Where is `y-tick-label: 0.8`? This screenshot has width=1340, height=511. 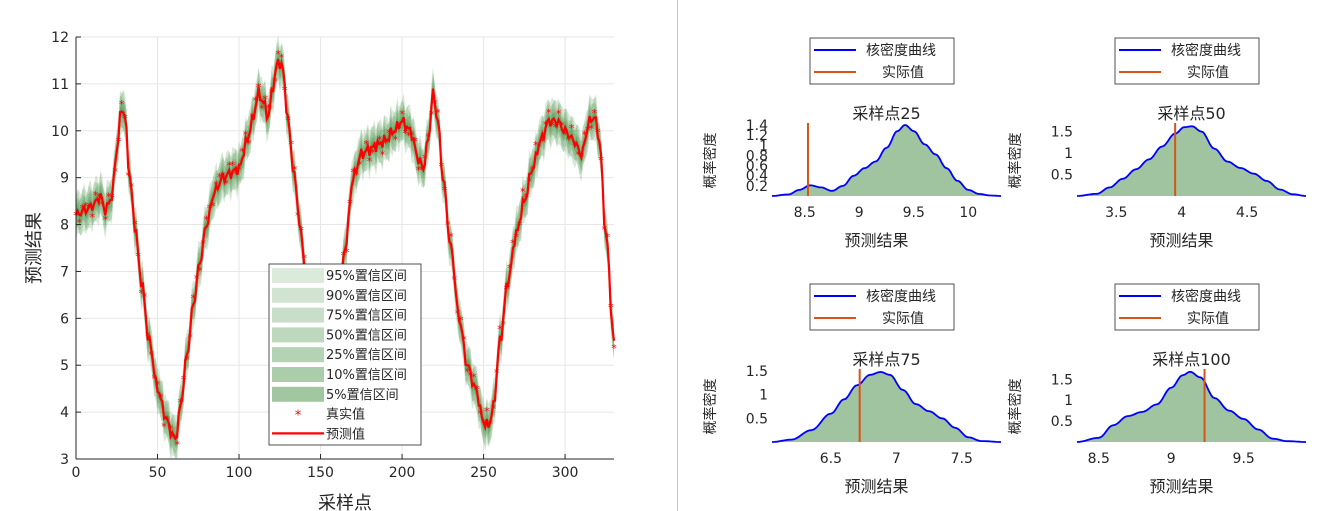
y-tick-label: 0.8 is located at coordinates (757, 156).